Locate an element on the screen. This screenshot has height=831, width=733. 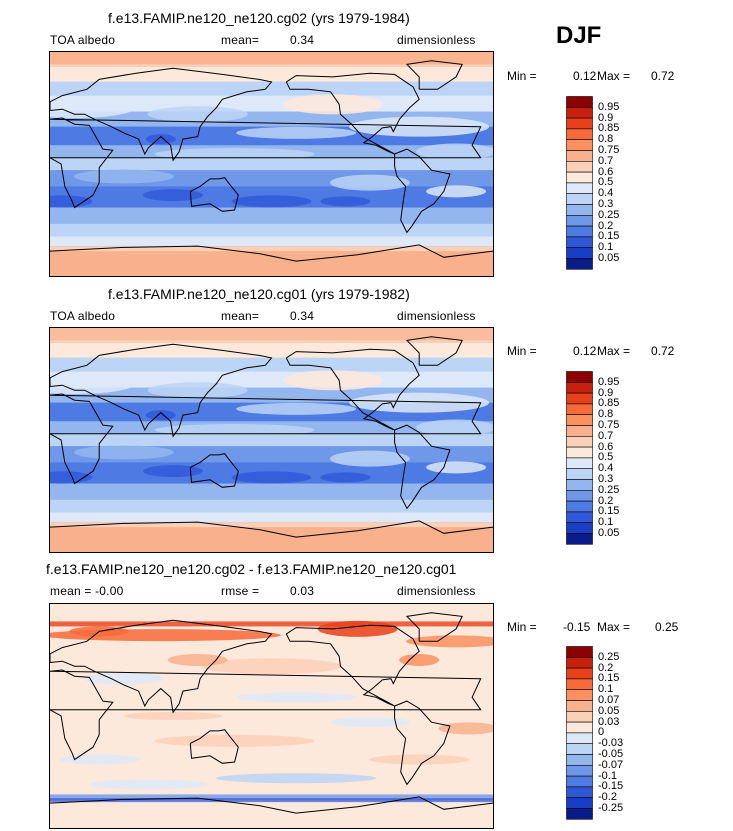
colorbar-label: 0.07 is located at coordinates (609, 700).